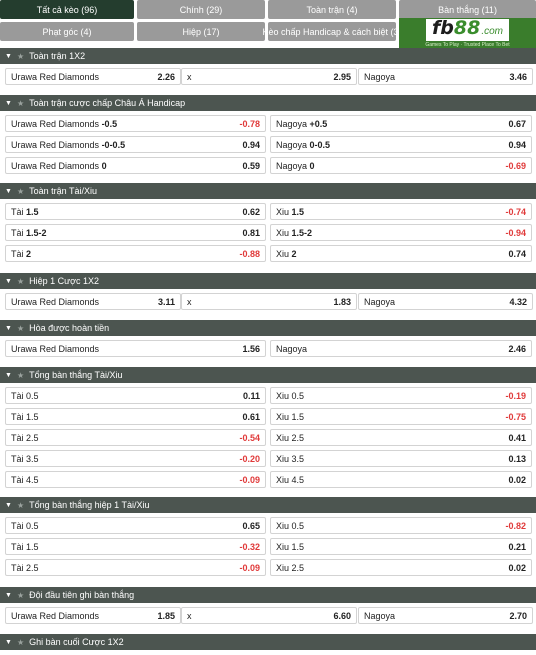 Image resolution: width=536 pixels, height=655 pixels. What do you see at coordinates (302, 232) in the screenshot?
I see `handicap-line: 1.5-2` at bounding box center [302, 232].